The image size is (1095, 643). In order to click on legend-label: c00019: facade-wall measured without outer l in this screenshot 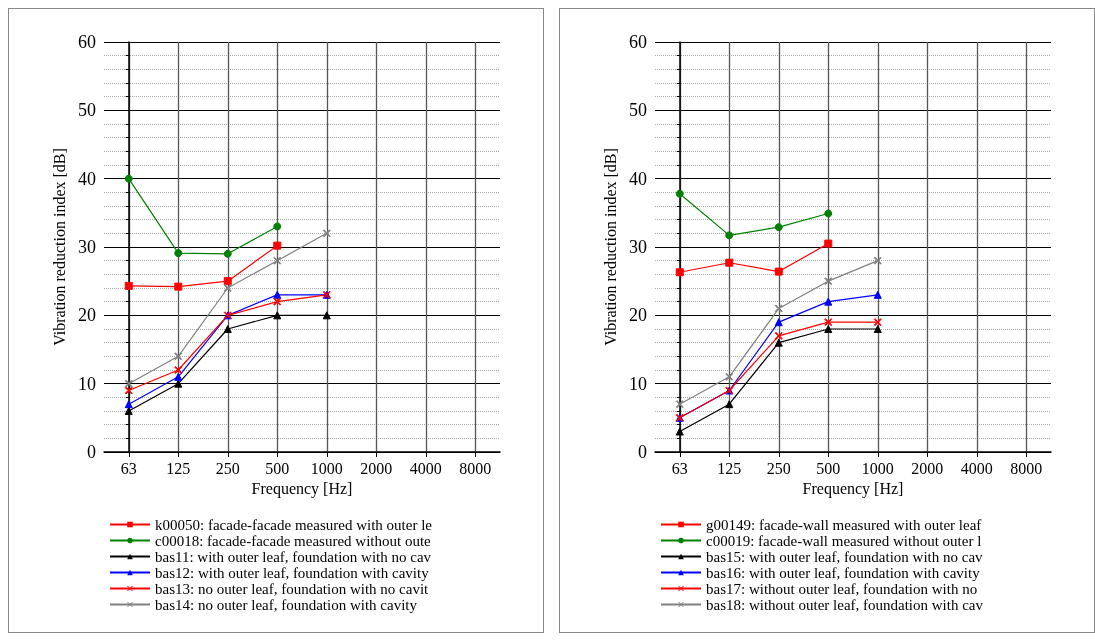, I will do `click(844, 540)`.